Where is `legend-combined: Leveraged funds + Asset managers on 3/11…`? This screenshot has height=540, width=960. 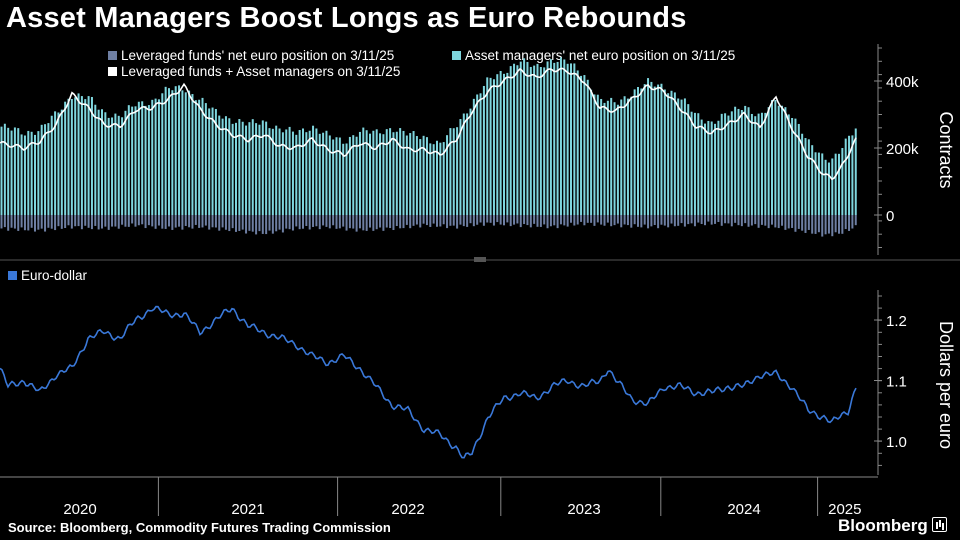
legend-combined: Leveraged funds + Asset managers on 3/11… is located at coordinates (254, 71).